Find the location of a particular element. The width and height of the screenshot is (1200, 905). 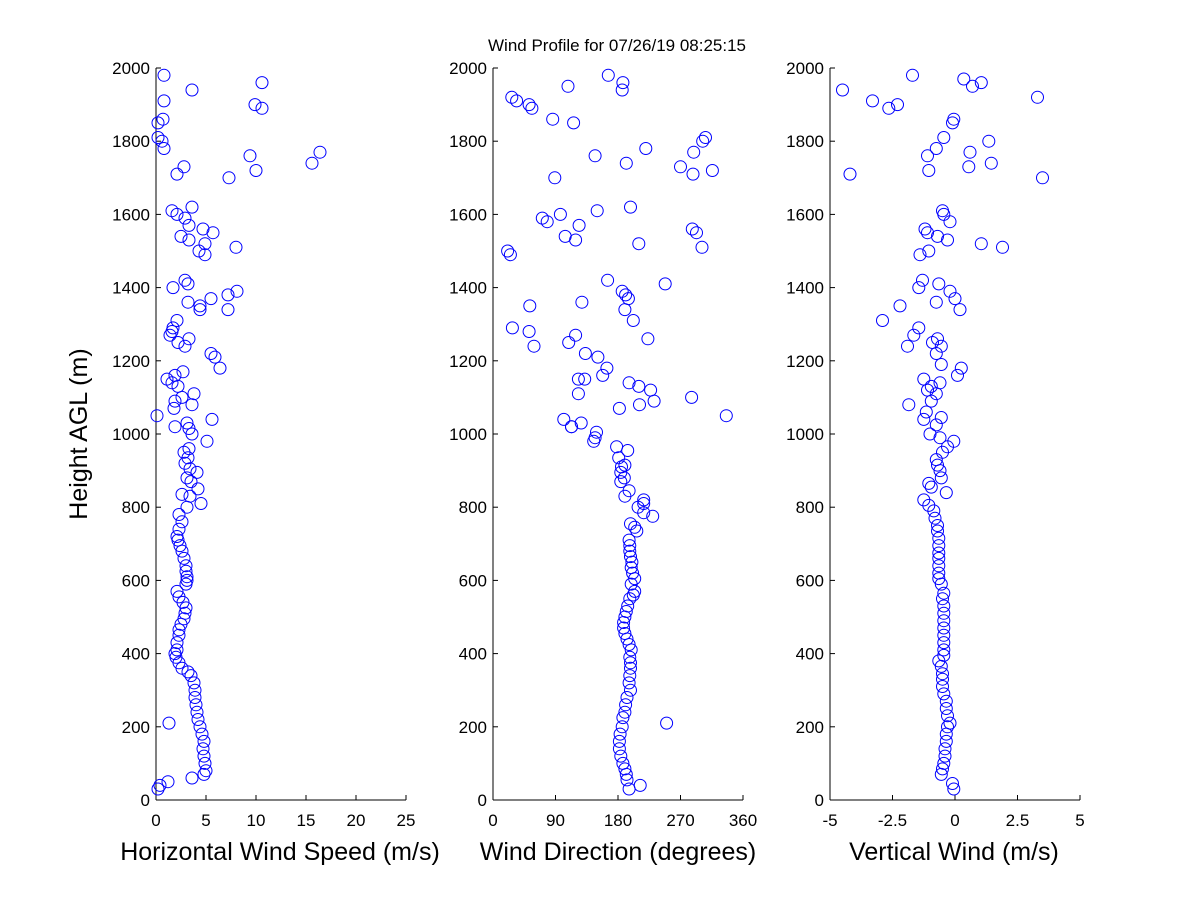

x-tick-label: 270 is located at coordinates (680, 820).